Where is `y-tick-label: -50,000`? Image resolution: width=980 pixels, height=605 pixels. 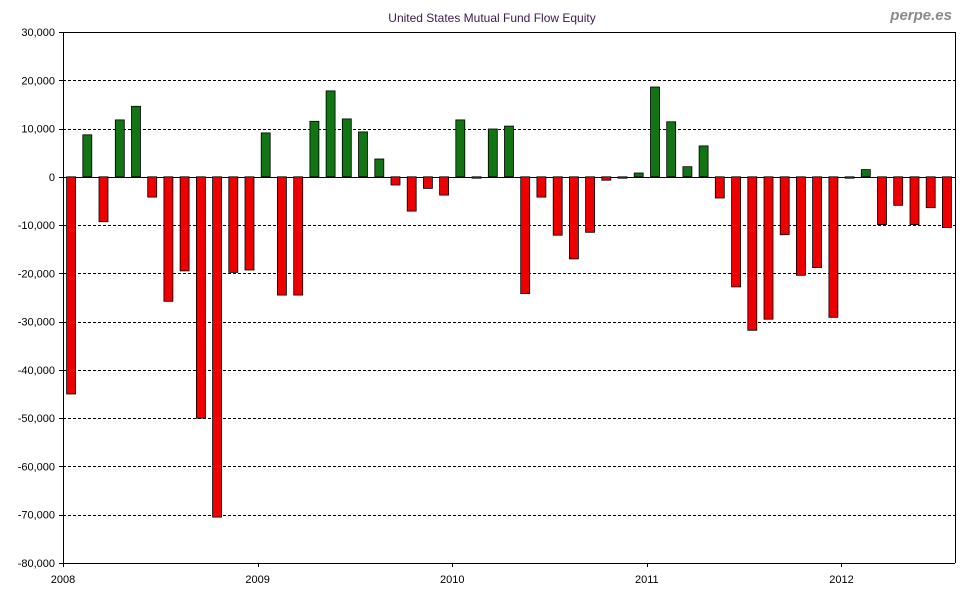 y-tick-label: -50,000 is located at coordinates (36, 419).